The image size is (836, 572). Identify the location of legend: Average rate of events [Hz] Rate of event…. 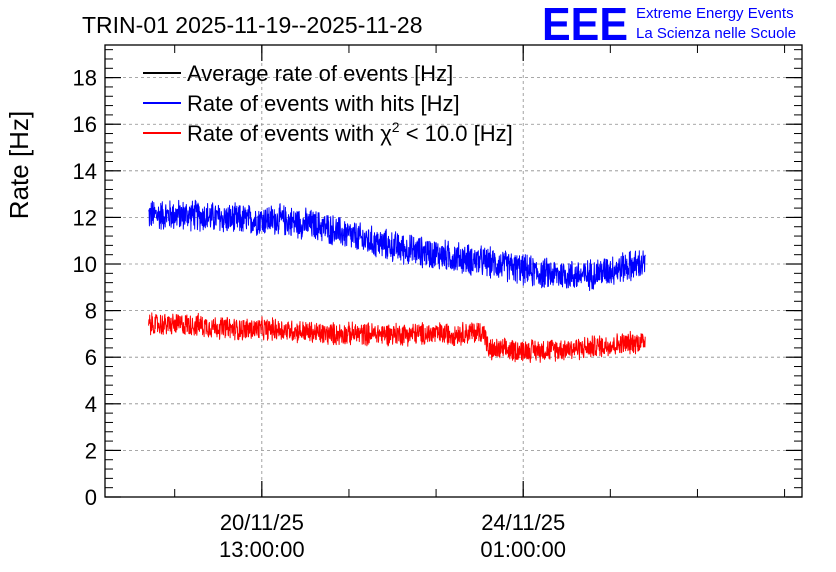
(328, 103).